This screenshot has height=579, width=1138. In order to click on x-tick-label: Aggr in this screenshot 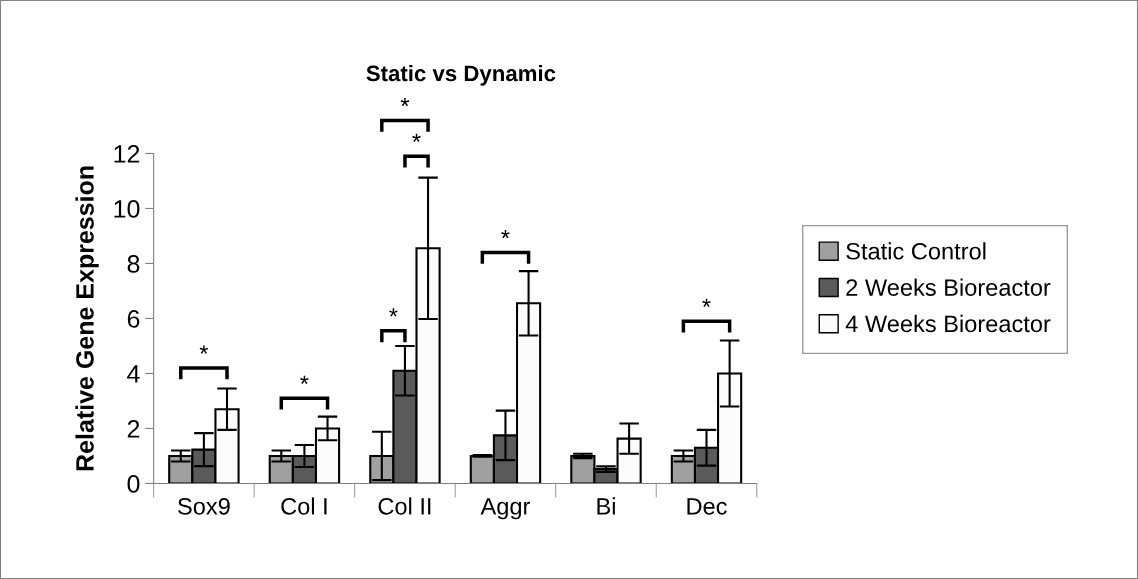, I will do `click(505, 509)`.